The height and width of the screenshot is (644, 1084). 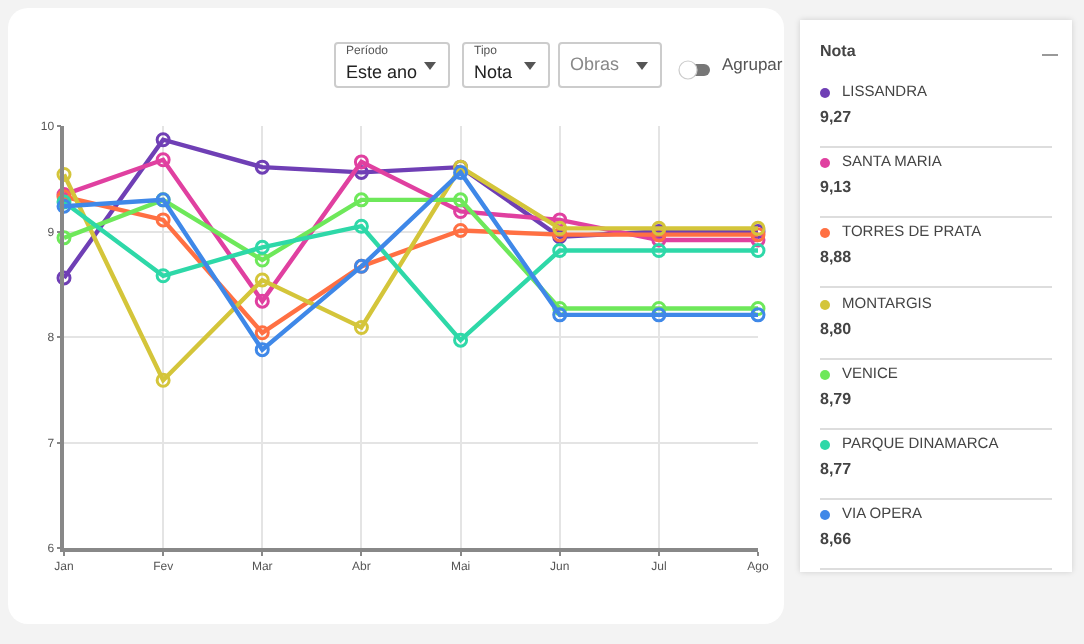 What do you see at coordinates (595, 64) in the screenshot?
I see `text: Obras` at bounding box center [595, 64].